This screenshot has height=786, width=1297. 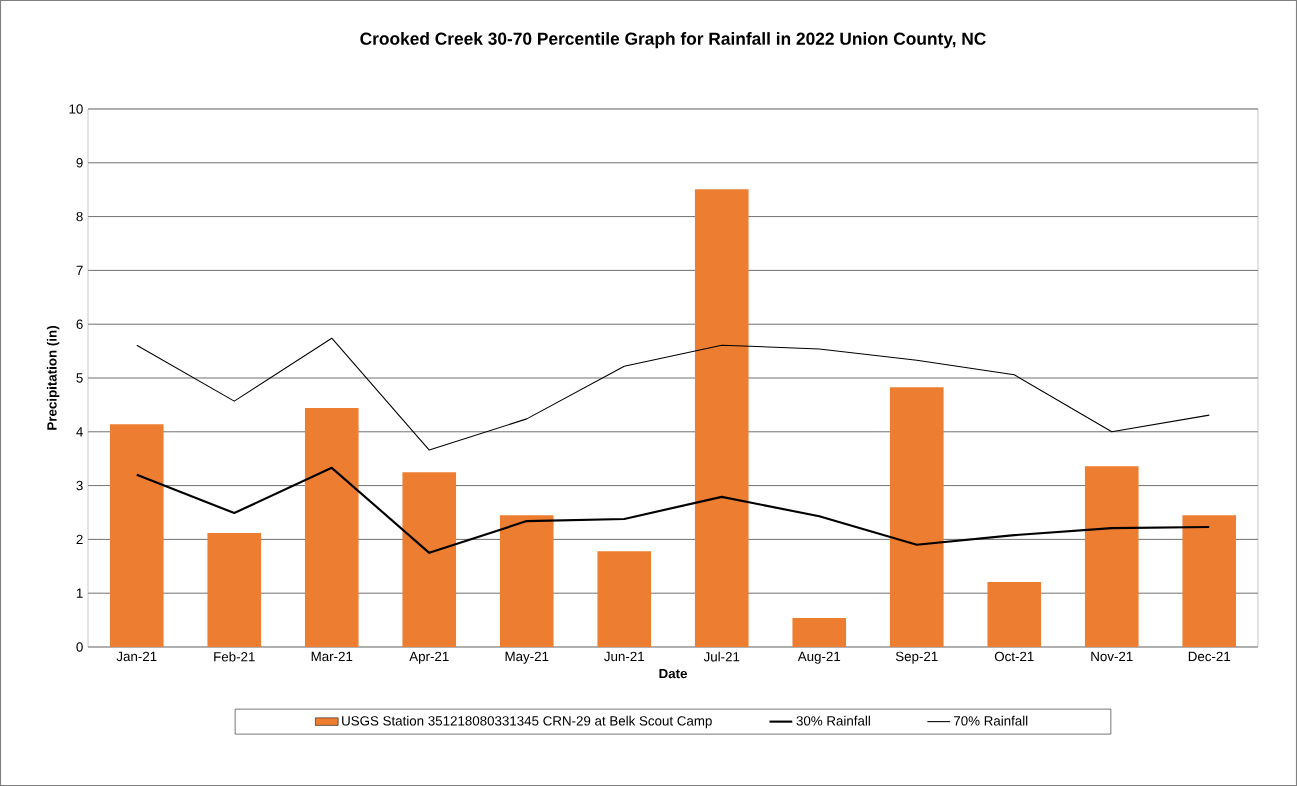 What do you see at coordinates (916, 657) in the screenshot?
I see `x-tick-label: Sep-21` at bounding box center [916, 657].